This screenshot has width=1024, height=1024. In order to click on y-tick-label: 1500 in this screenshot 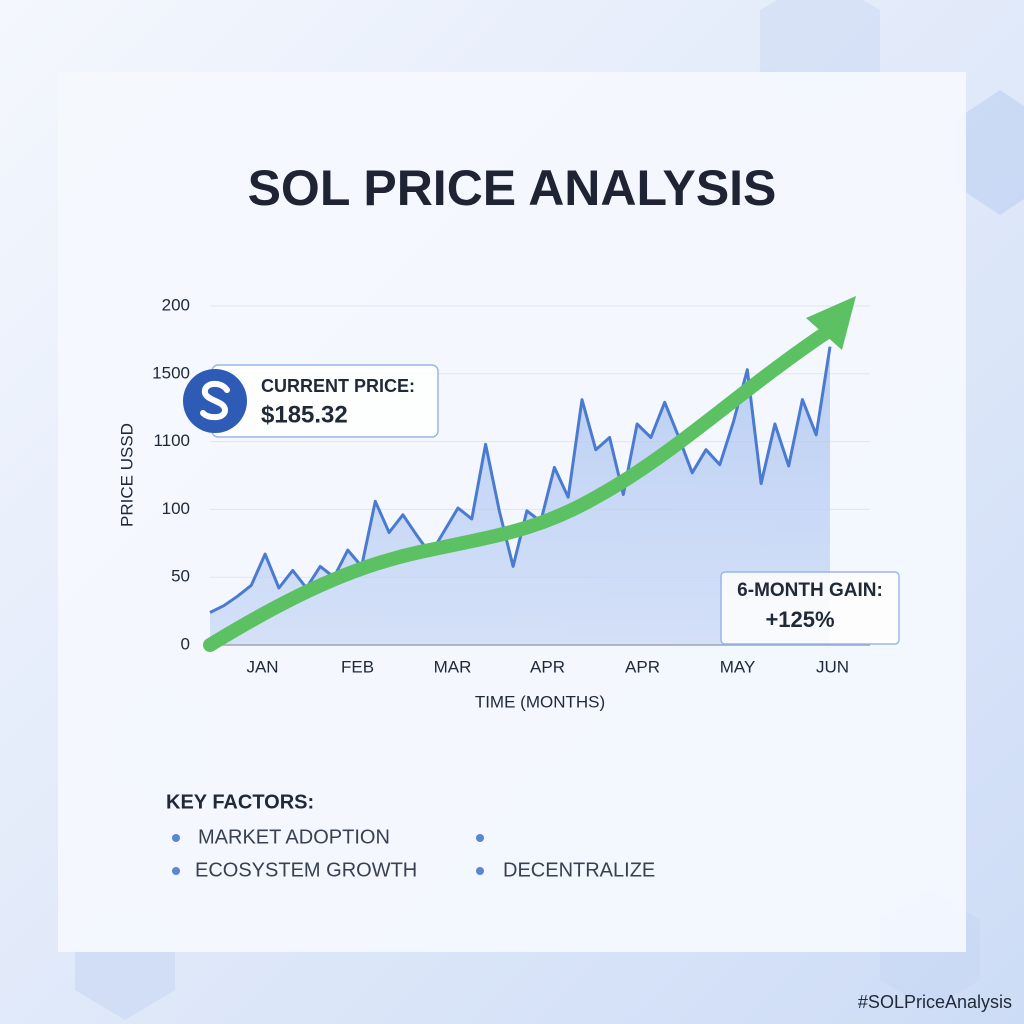, I will do `click(171, 372)`.